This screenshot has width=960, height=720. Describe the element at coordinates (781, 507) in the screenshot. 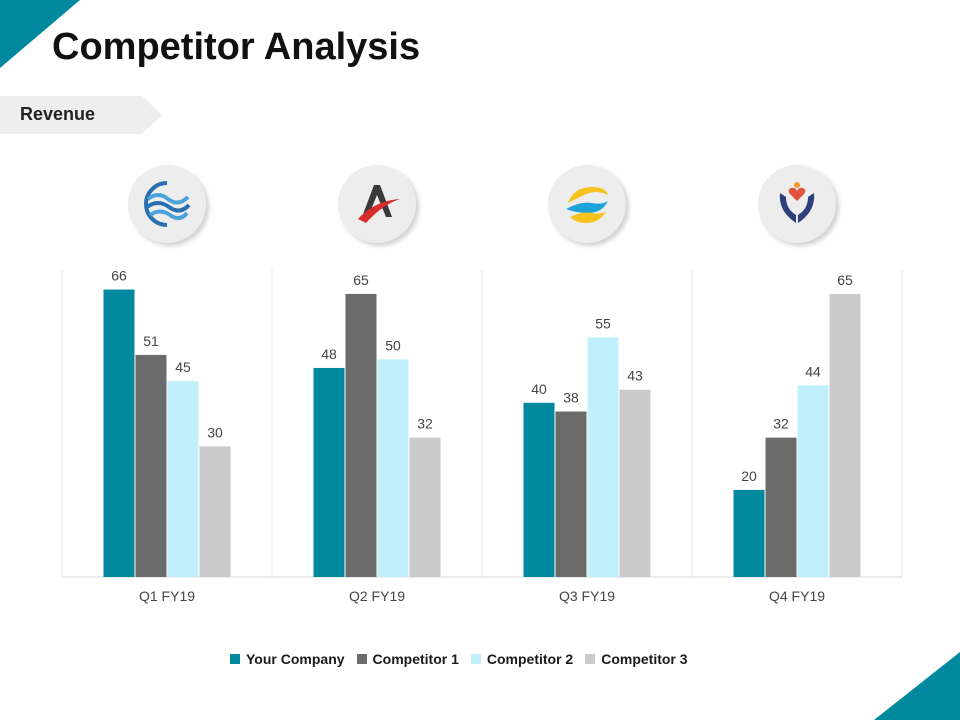

I see `bar-competitor-1-q4-fy19` at that location.